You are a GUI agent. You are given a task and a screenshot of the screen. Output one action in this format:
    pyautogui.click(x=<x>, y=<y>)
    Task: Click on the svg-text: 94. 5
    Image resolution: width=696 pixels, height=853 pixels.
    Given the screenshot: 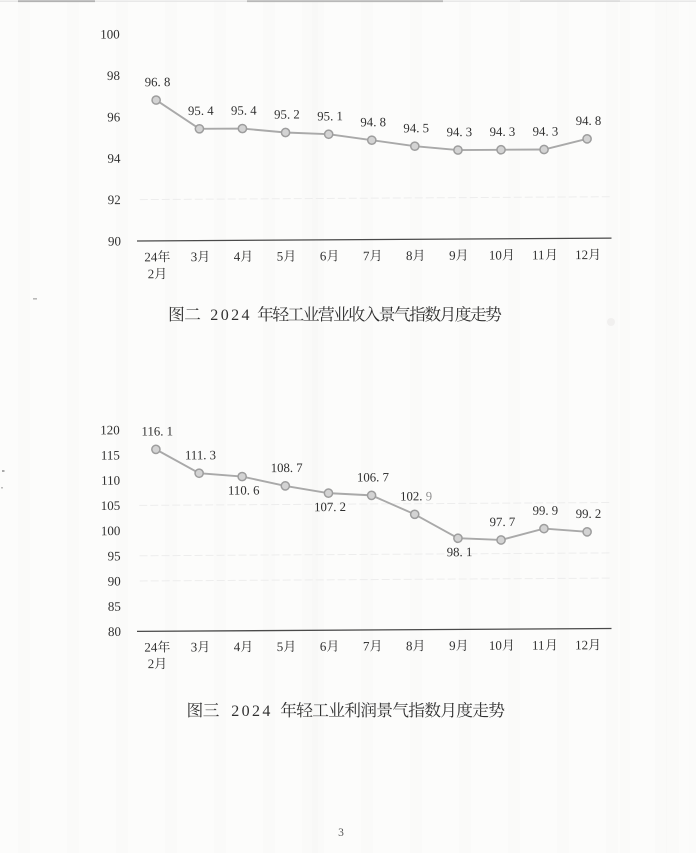 What is the action you would take?
    pyautogui.click(x=416, y=128)
    